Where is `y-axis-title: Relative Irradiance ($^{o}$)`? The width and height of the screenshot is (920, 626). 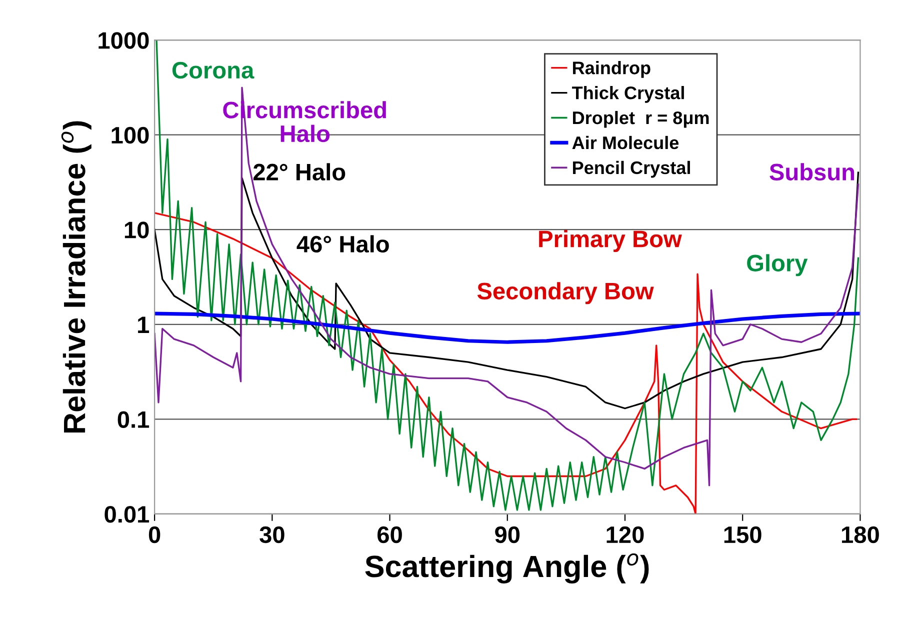
y-axis-title: Relative Irradiance ($^{o}$) is located at coordinates (76, 276).